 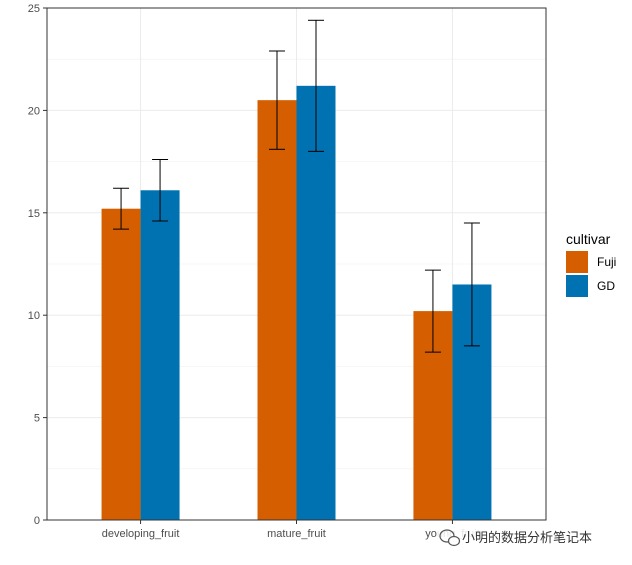 What do you see at coordinates (606, 286) in the screenshot?
I see `legend-label-gd: GD` at bounding box center [606, 286].